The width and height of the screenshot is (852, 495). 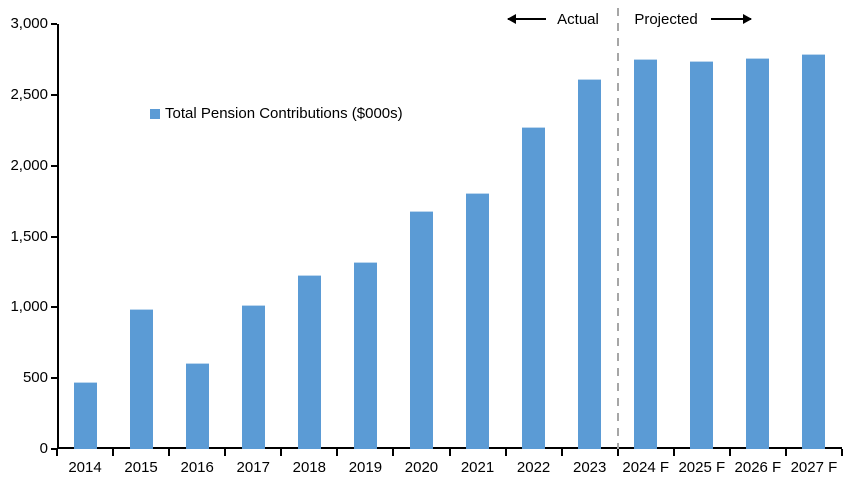 I want to click on bar-2024-f, so click(x=646, y=254).